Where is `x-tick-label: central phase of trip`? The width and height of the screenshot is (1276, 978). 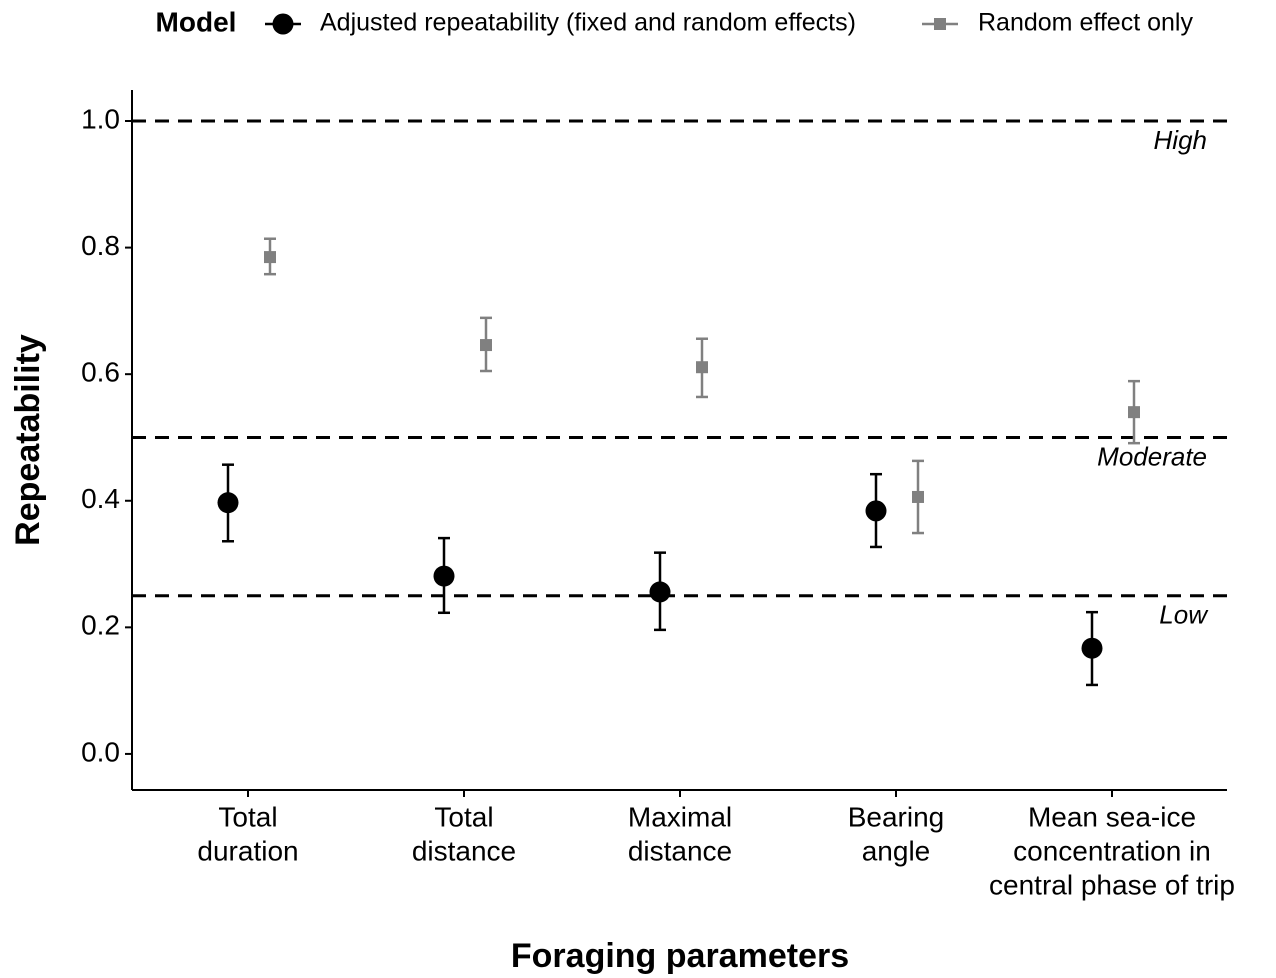 x-tick-label: central phase of trip is located at coordinates (1112, 884).